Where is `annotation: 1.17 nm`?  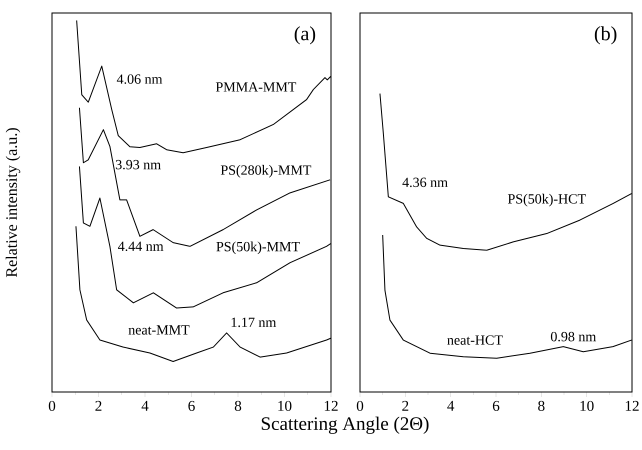 annotation: 1.17 nm is located at coordinates (254, 323).